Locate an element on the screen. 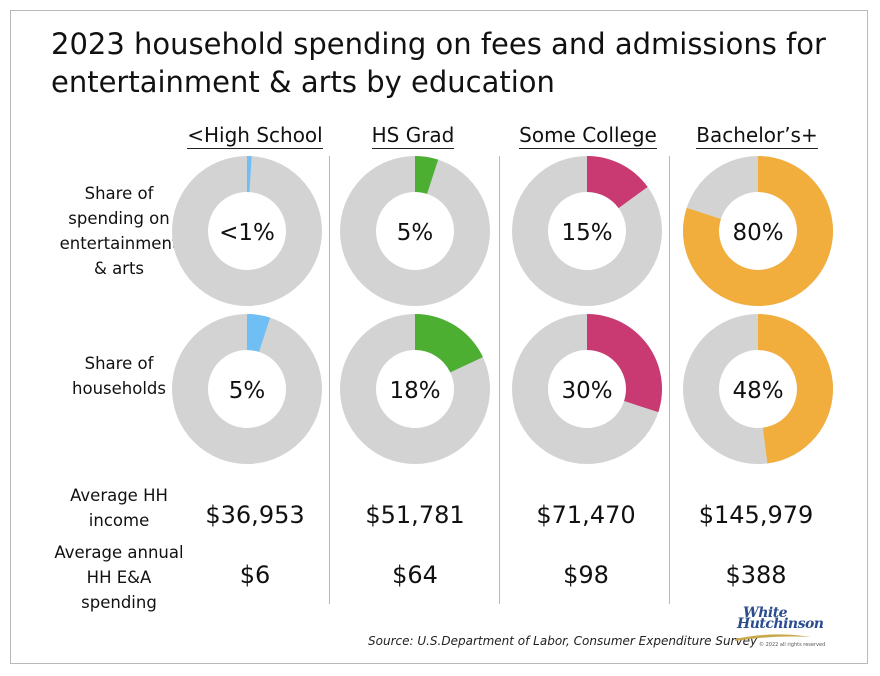 This screenshot has height=676, width=880. income-value: $71,470 is located at coordinates (586, 515).